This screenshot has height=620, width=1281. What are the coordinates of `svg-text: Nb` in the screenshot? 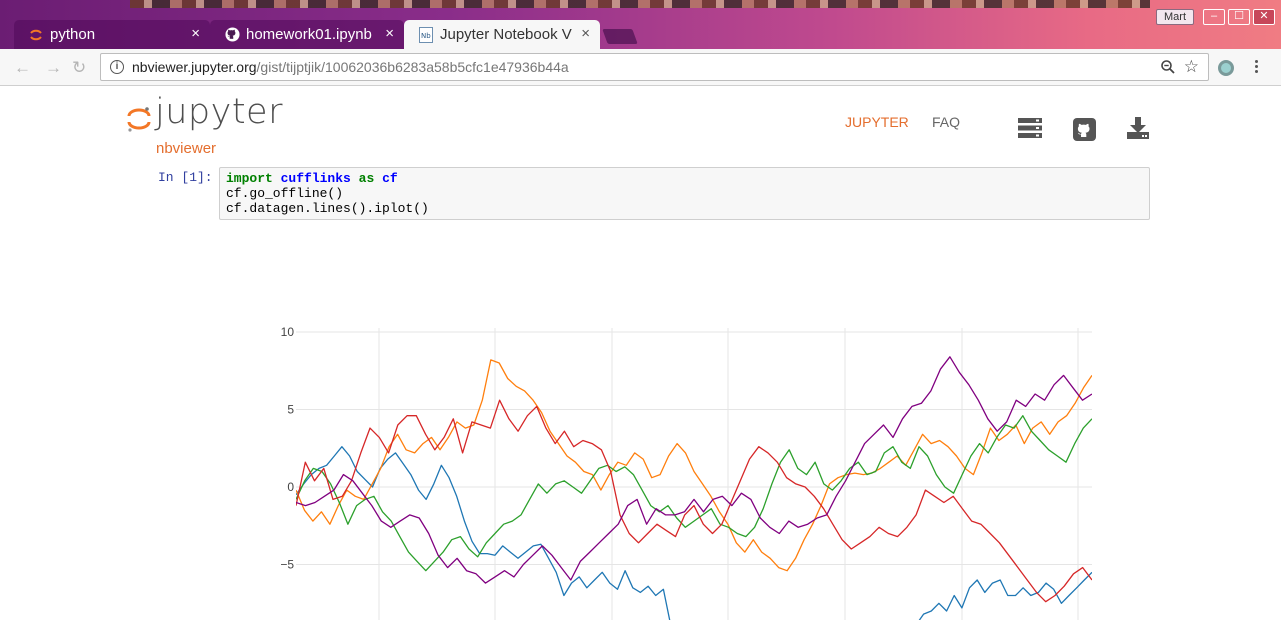 It's located at (426, 36).